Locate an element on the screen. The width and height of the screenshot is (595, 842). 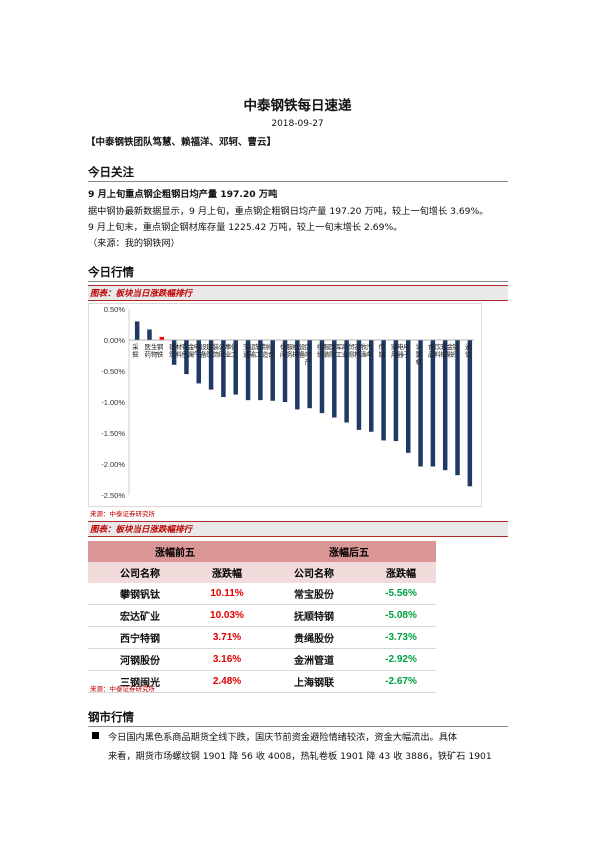
x-tick-label: 轻工制造 is located at coordinates (262, 350).